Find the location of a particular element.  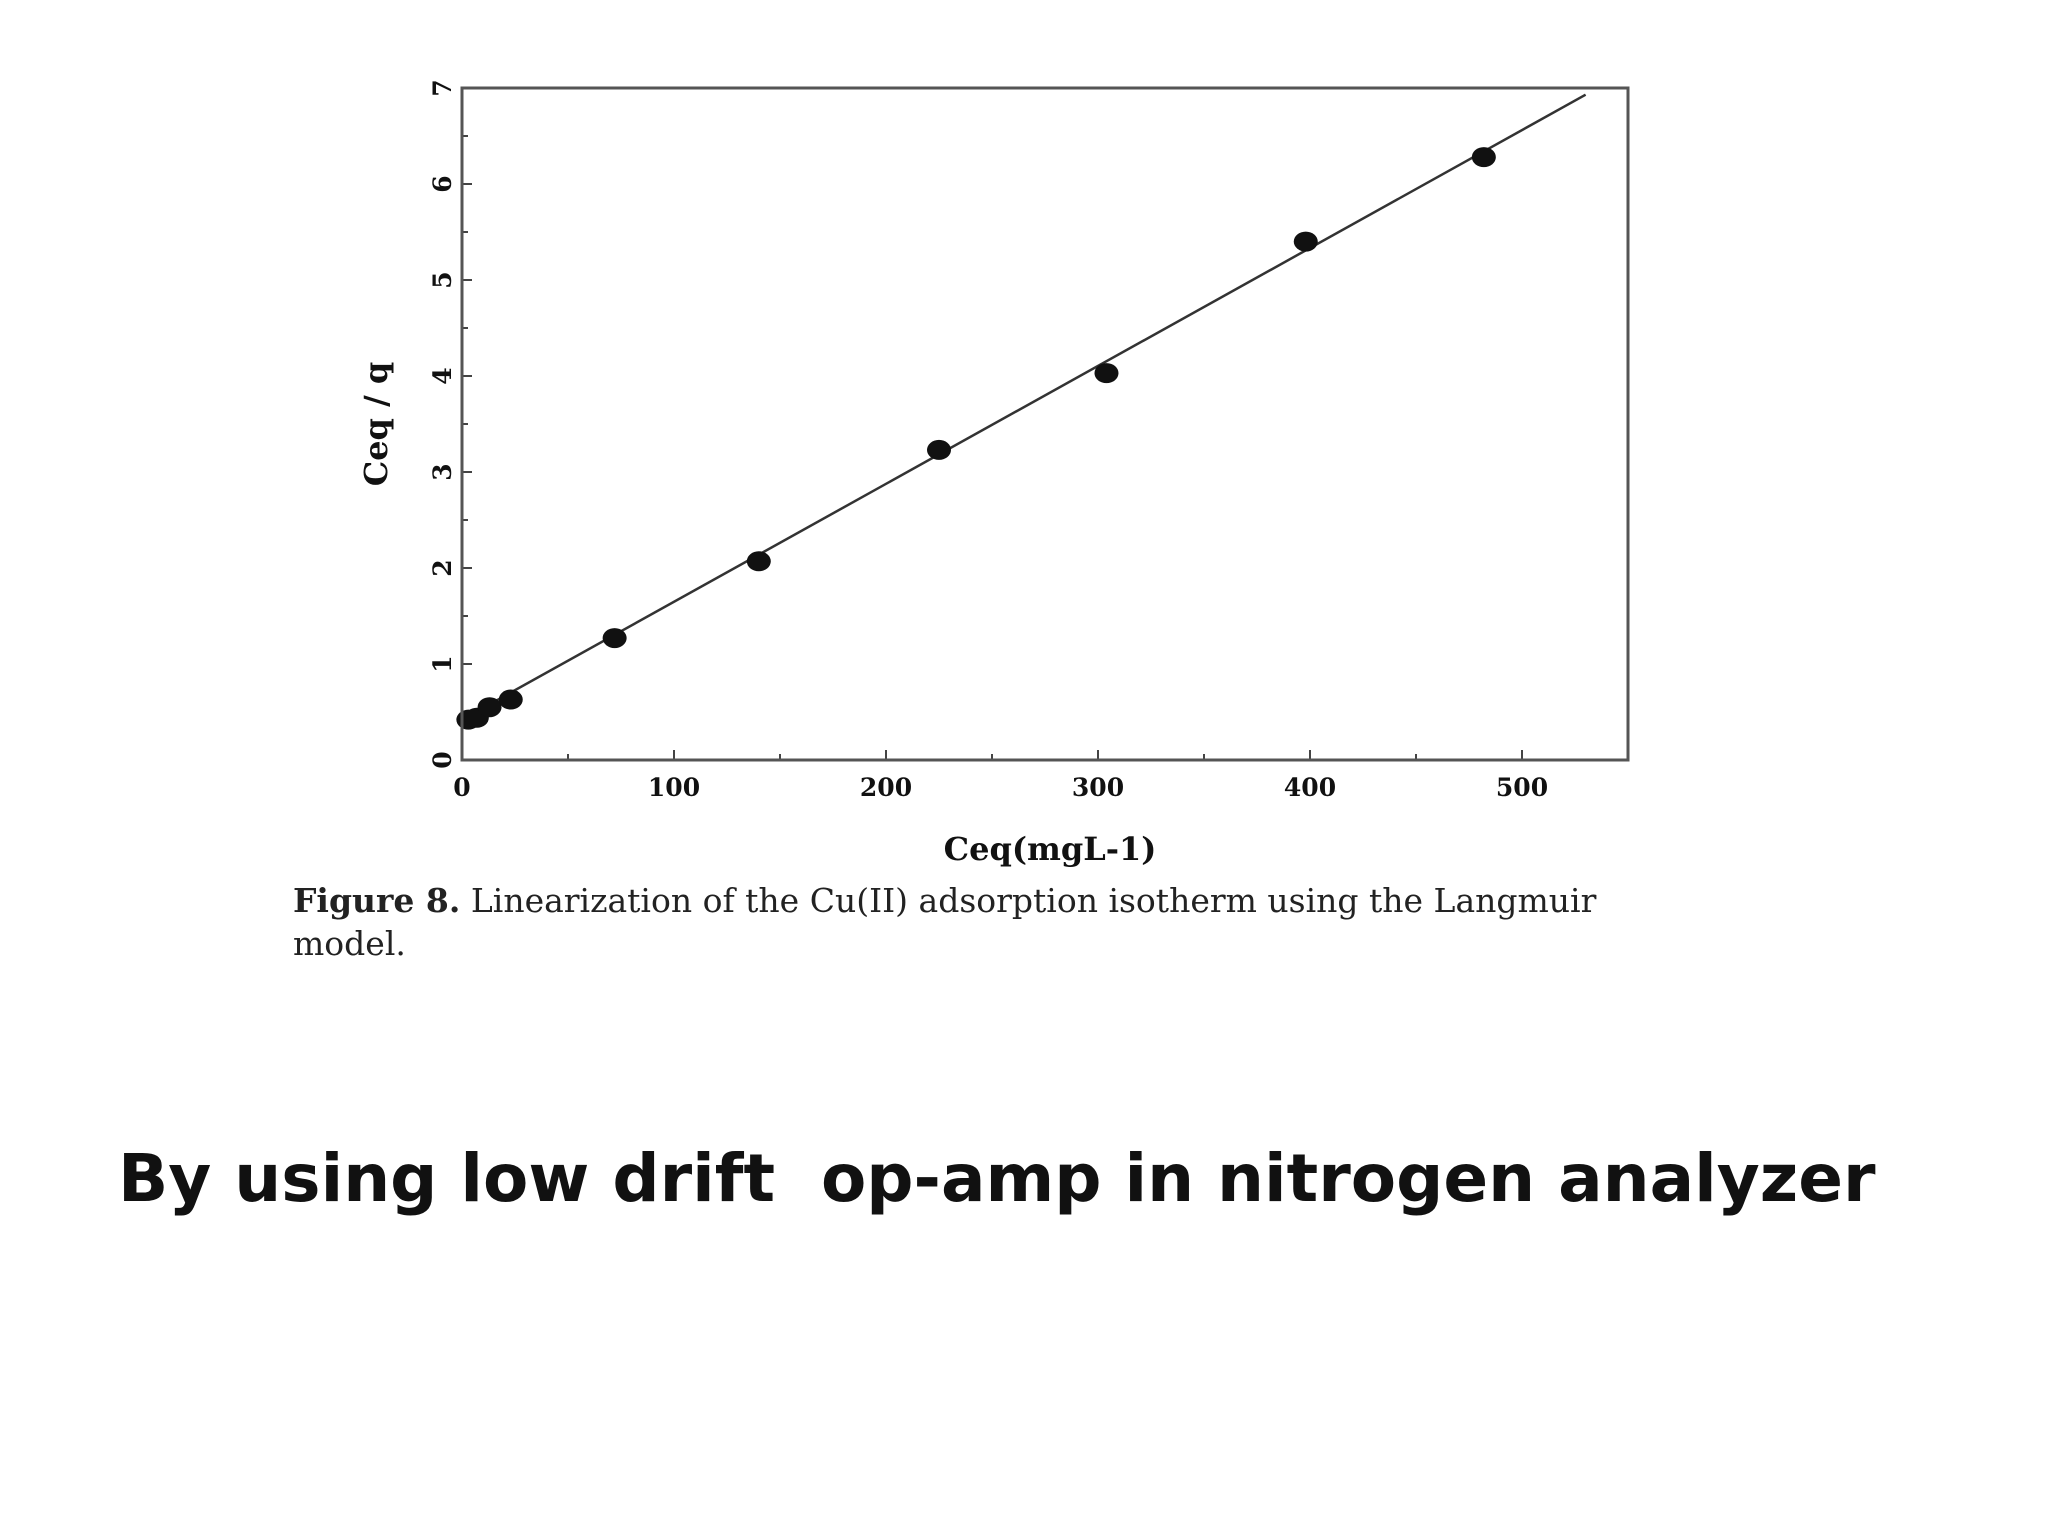

y-tick-label: 7 is located at coordinates (442, 87).